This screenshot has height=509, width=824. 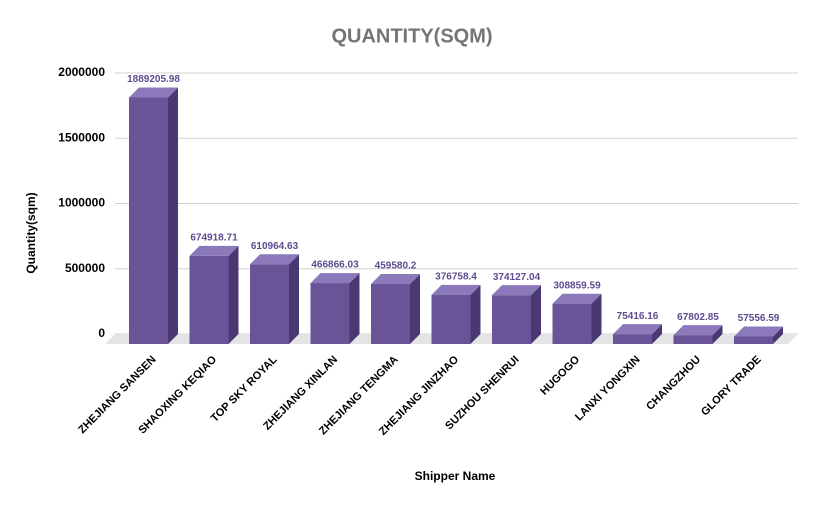 What do you see at coordinates (673, 383) in the screenshot?
I see `x-tick-label: CHANGZHOU` at bounding box center [673, 383].